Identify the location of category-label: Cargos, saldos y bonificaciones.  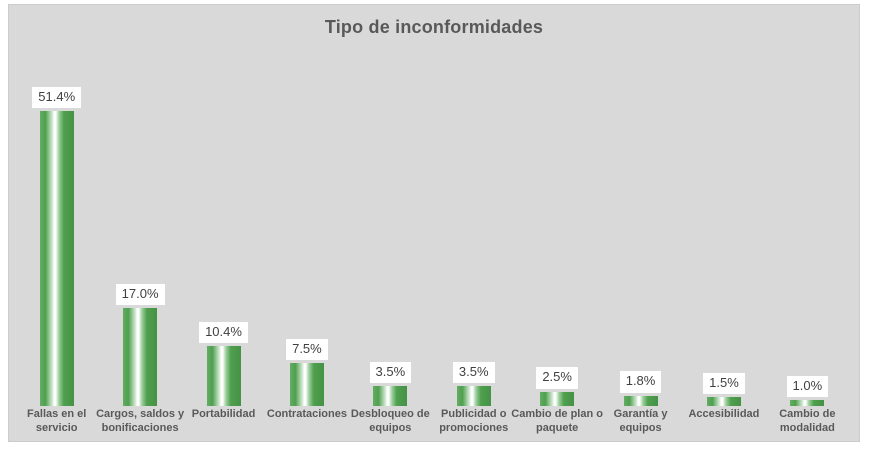
(140, 421).